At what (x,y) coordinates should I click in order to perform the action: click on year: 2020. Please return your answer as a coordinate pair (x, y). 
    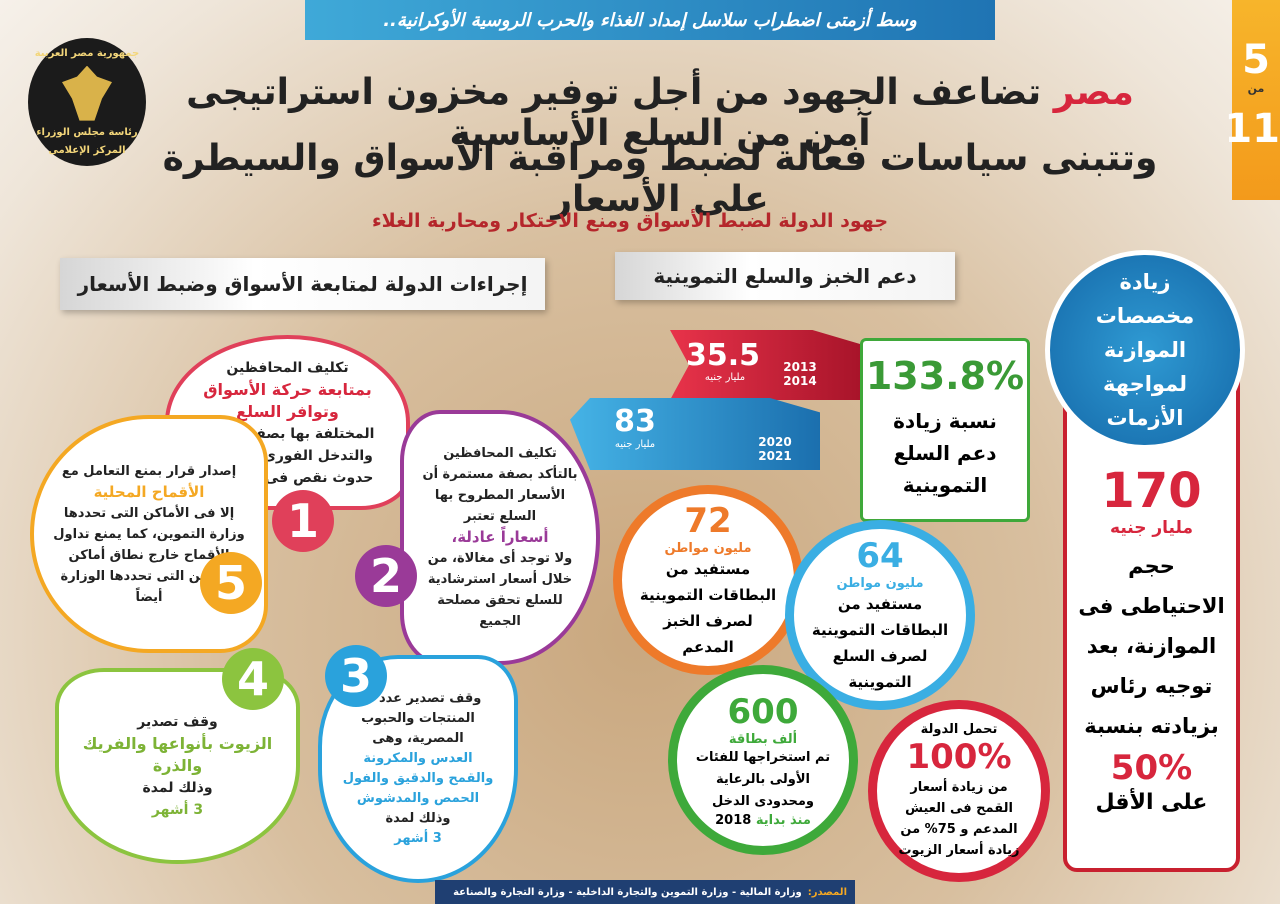
    Looking at the image, I should click on (775, 442).